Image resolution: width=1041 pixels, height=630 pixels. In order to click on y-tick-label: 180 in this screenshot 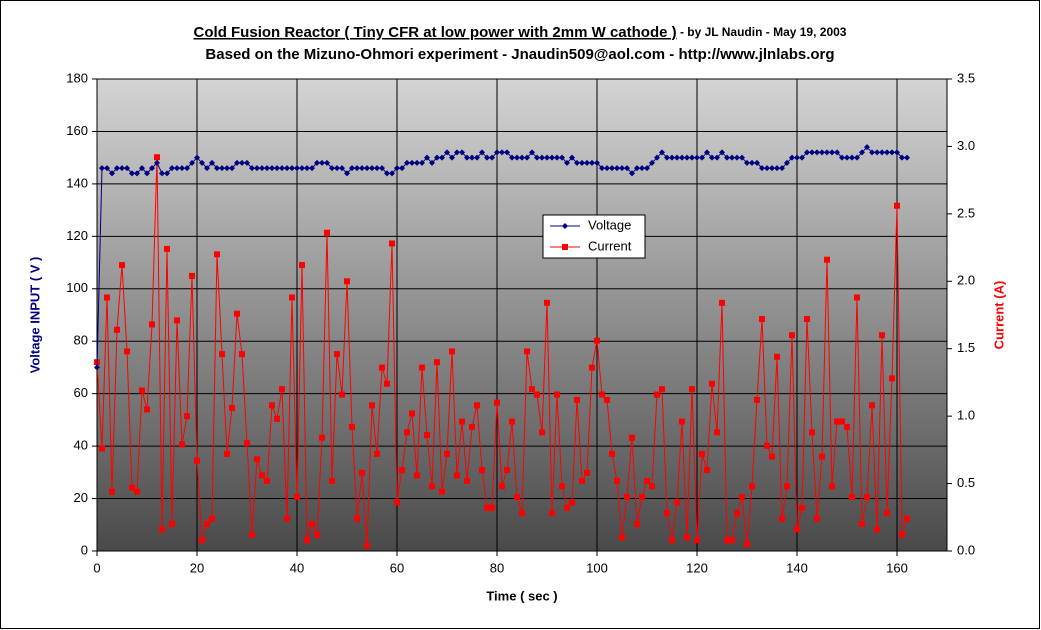, I will do `click(77, 77)`.